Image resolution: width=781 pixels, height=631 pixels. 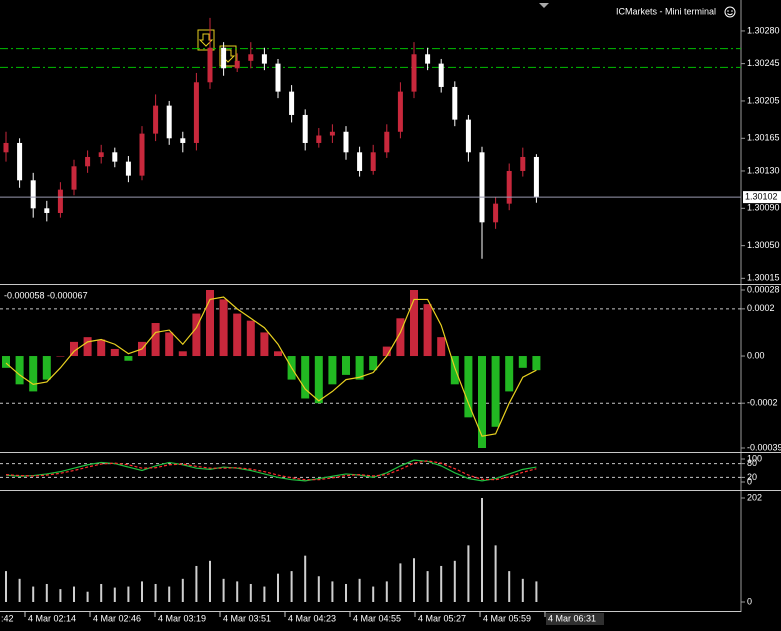 What do you see at coordinates (763, 245) in the screenshot?
I see `y-tick-label: 1.30050` at bounding box center [763, 245].